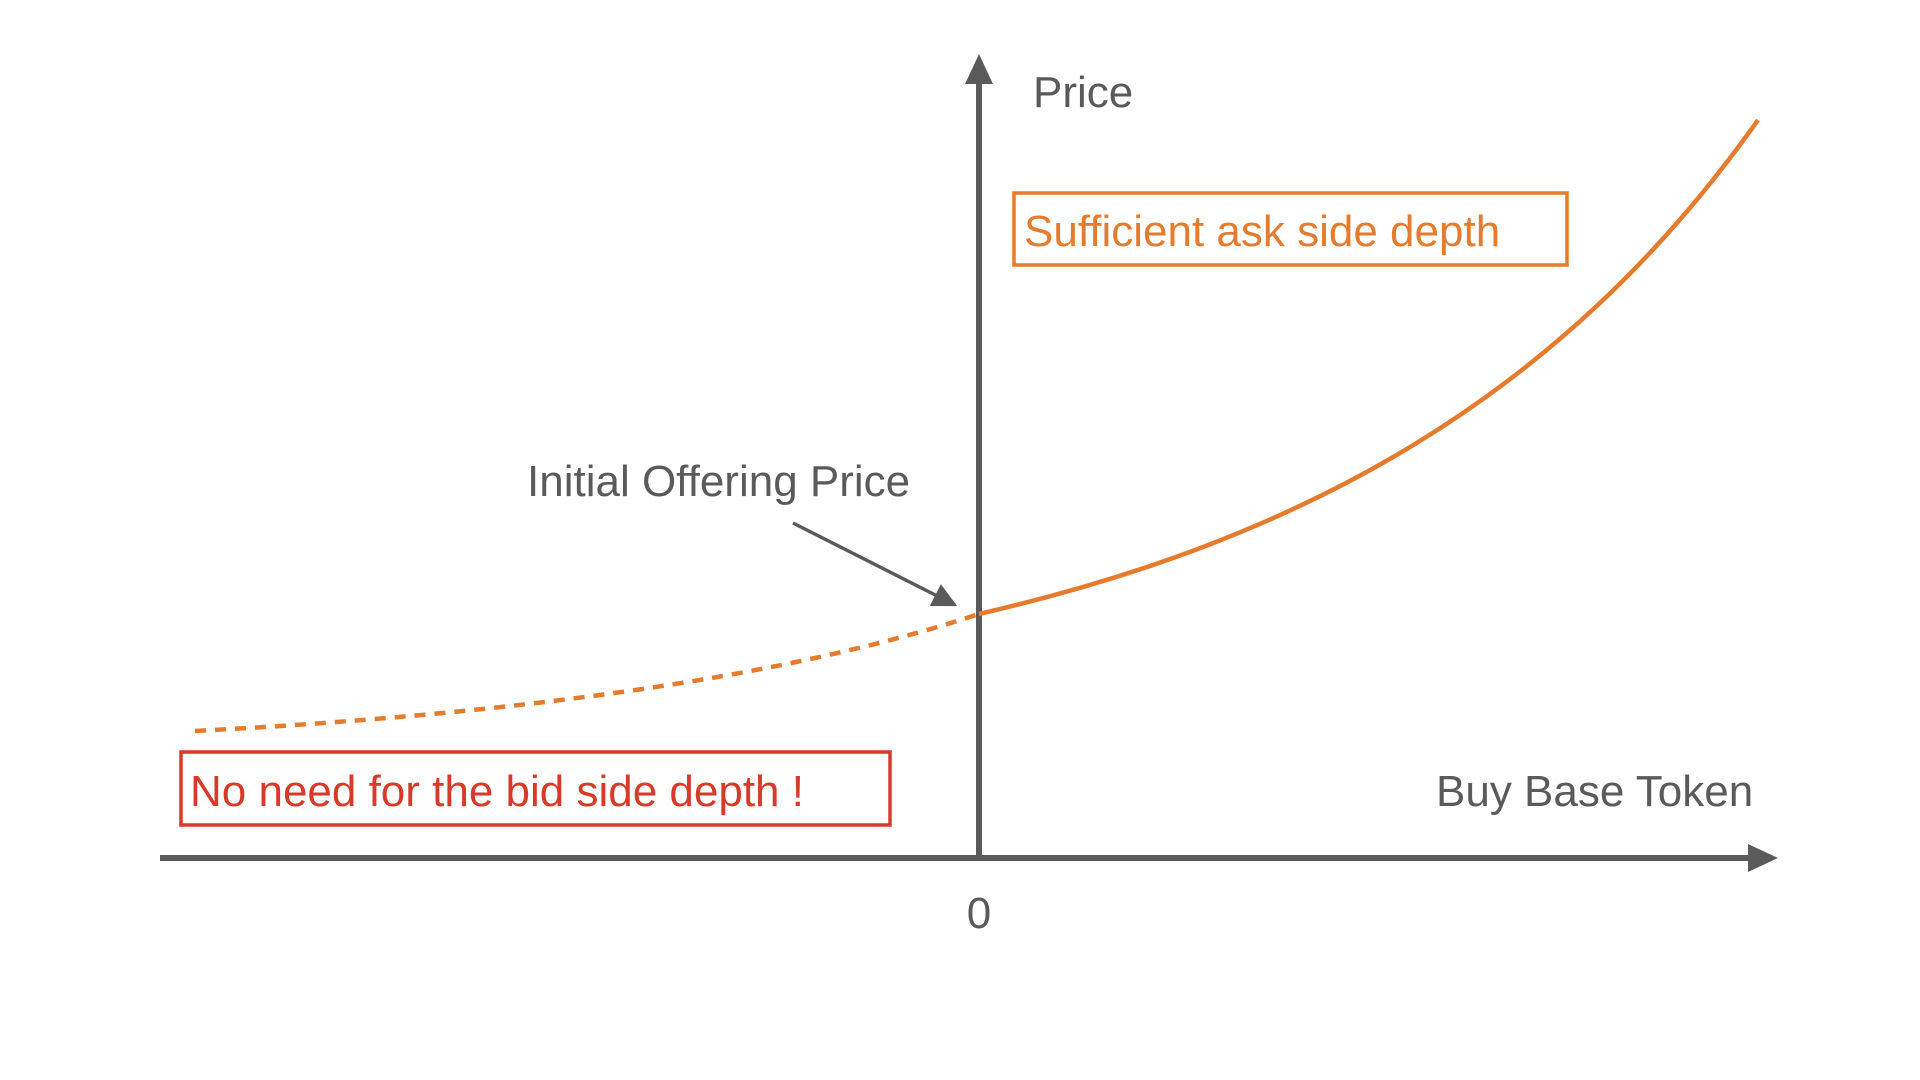 Image resolution: width=1920 pixels, height=1080 pixels. What do you see at coordinates (718, 481) in the screenshot?
I see `initial-offering-price-label: Initial Offering Price` at bounding box center [718, 481].